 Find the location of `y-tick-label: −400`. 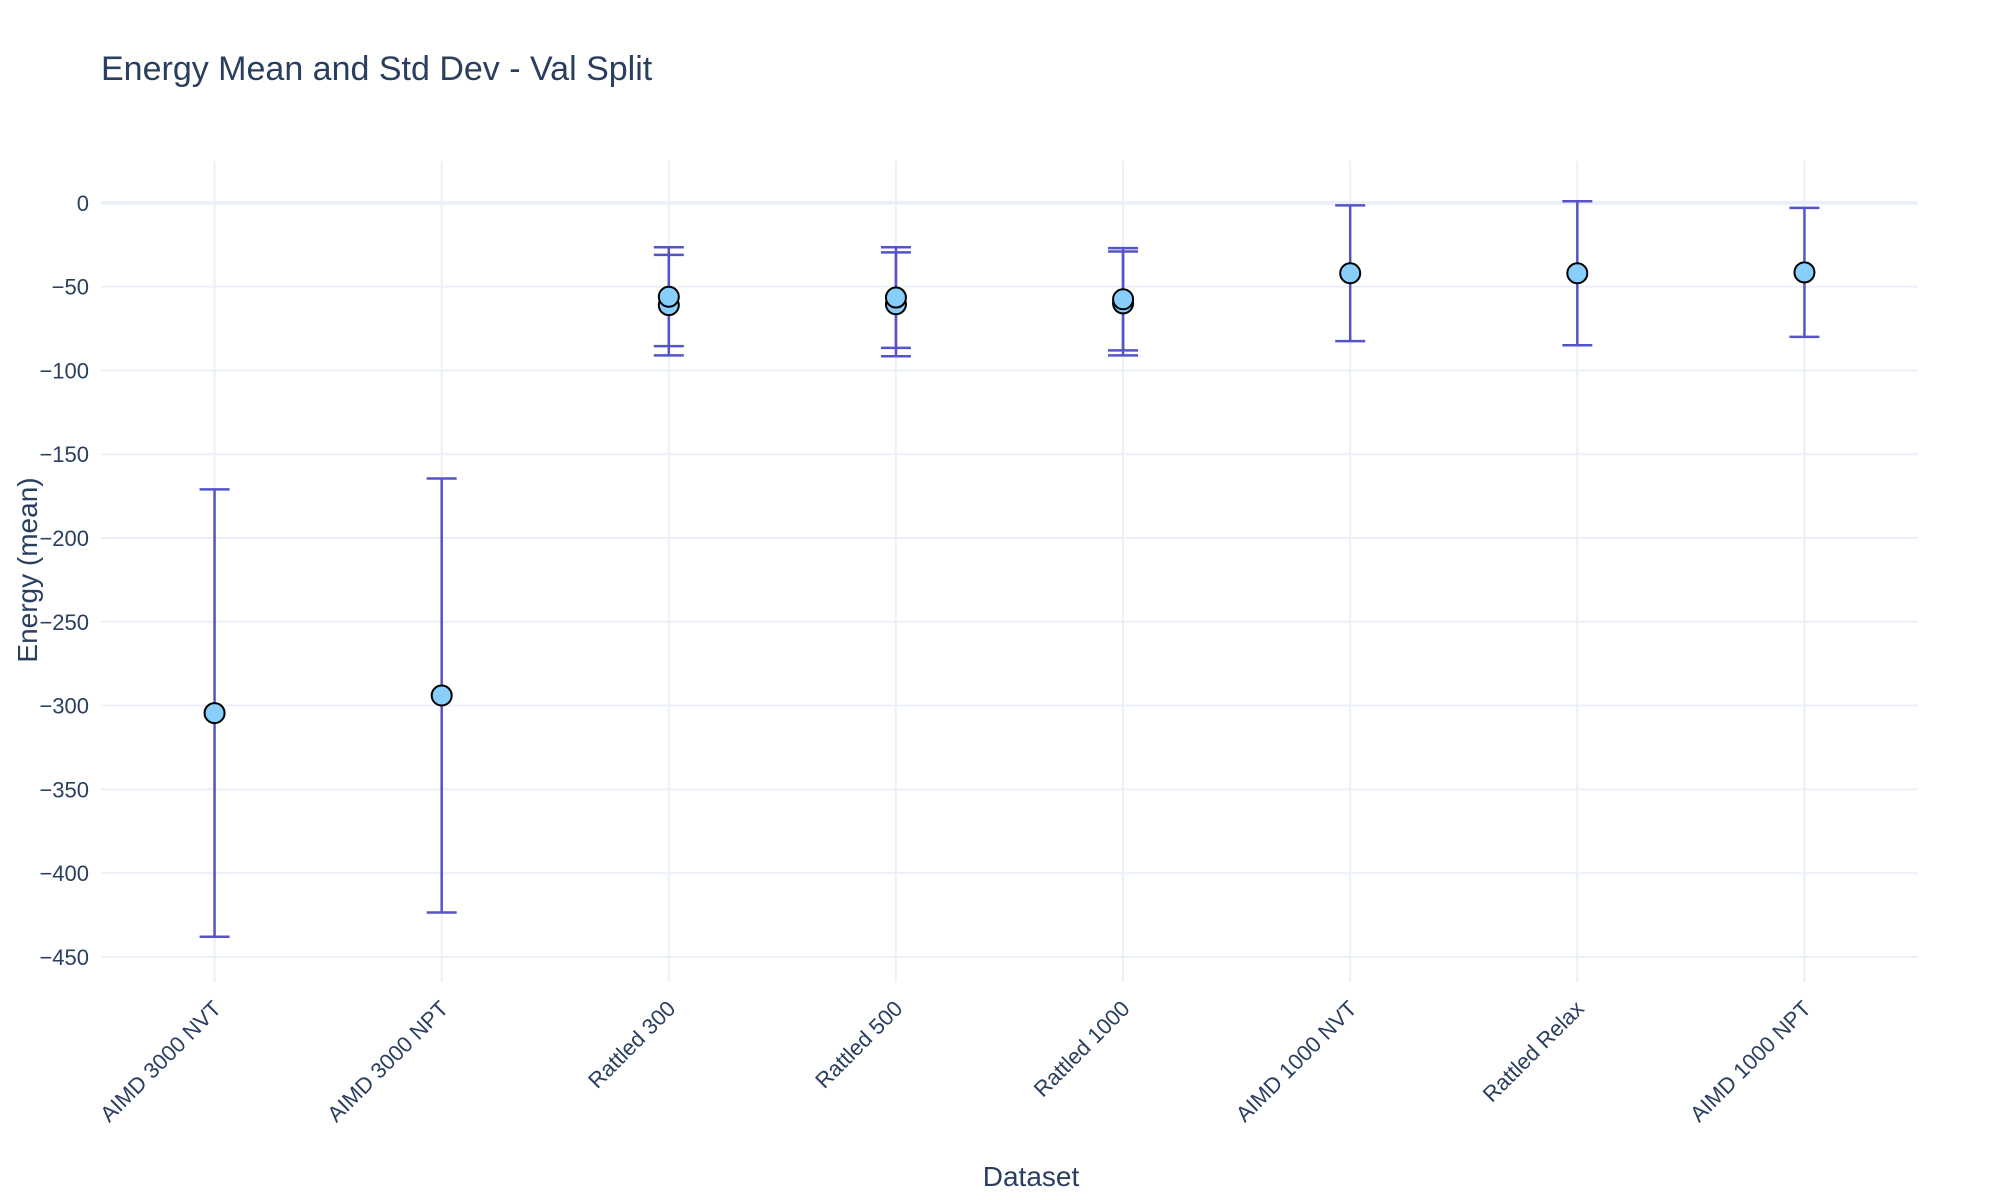

y-tick-label: −400 is located at coordinates (64, 873).